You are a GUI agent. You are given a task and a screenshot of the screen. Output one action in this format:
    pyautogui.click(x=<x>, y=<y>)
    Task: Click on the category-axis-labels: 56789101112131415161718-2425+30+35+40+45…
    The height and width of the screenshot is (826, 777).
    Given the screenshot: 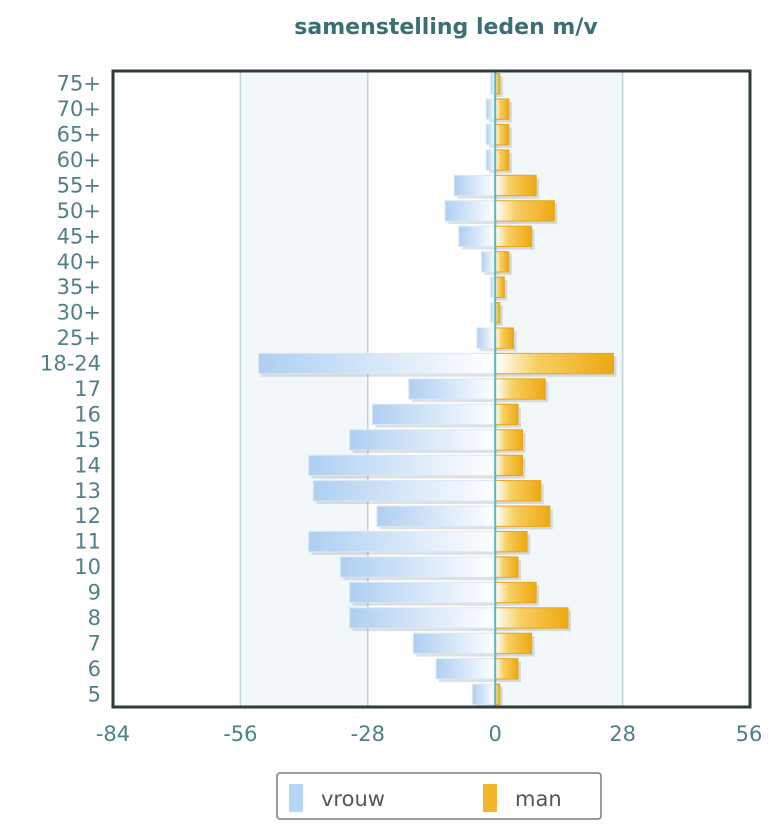 What is the action you would take?
    pyautogui.click(x=70, y=389)
    